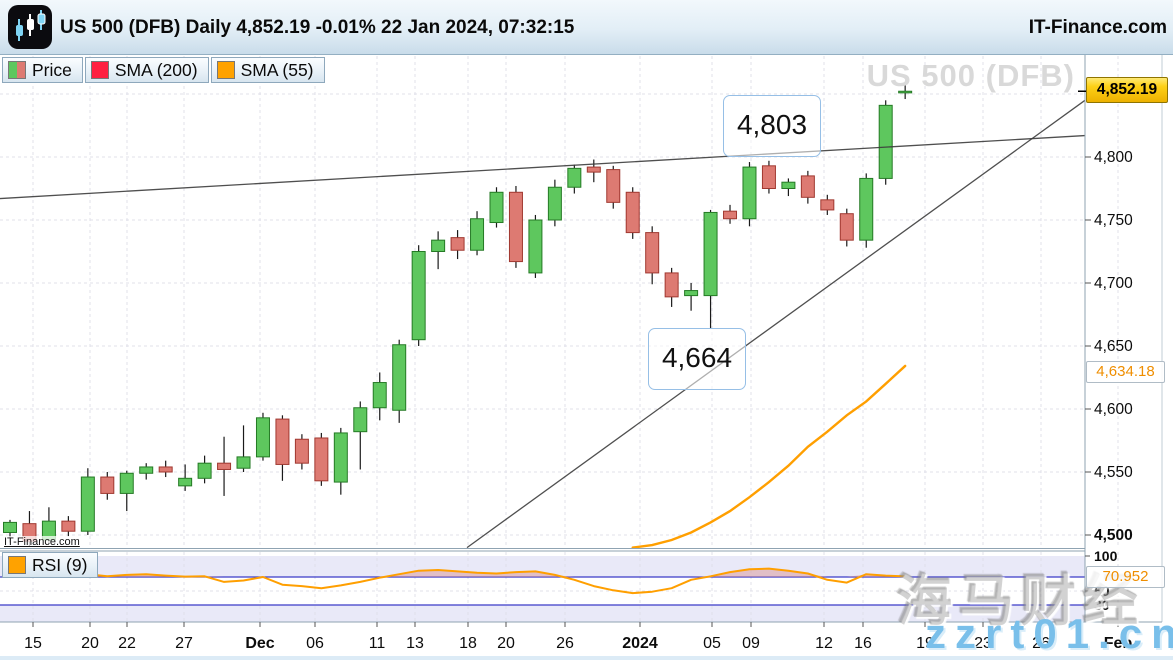 The width and height of the screenshot is (1173, 660). Describe the element at coordinates (415, 643) in the screenshot. I see `date-axis-label: 13` at that location.